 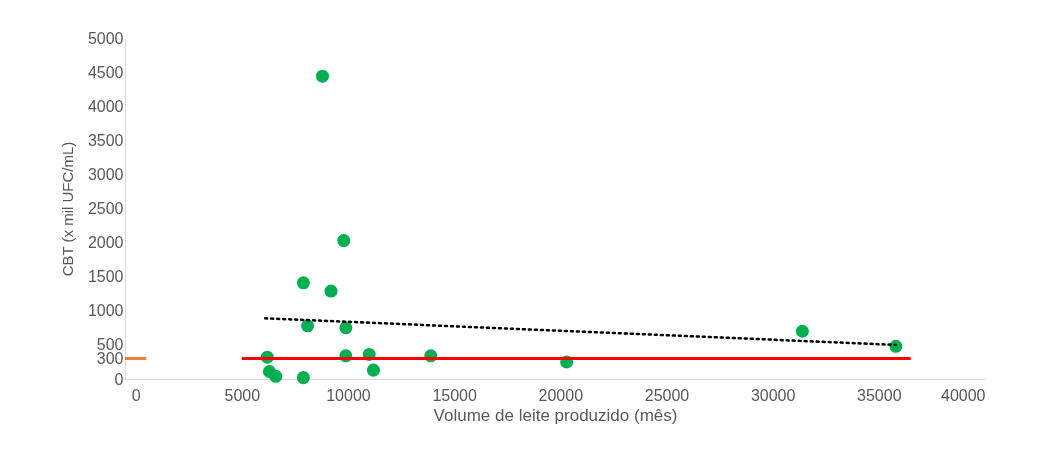 What do you see at coordinates (119, 379) in the screenshot?
I see `y-tick-label: 0` at bounding box center [119, 379].